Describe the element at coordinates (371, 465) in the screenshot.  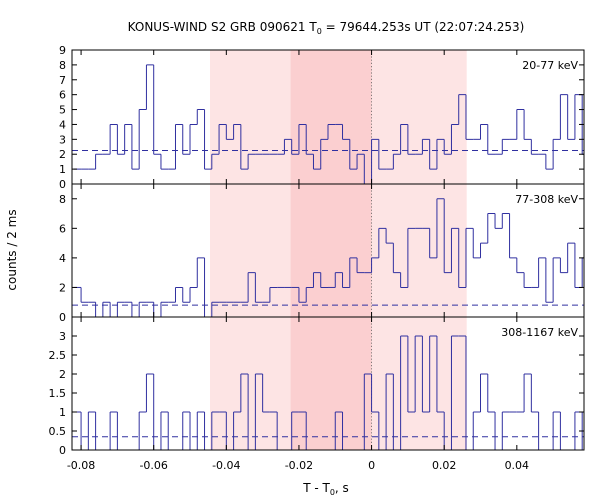
I see `x-tick-label: 0` at that location.